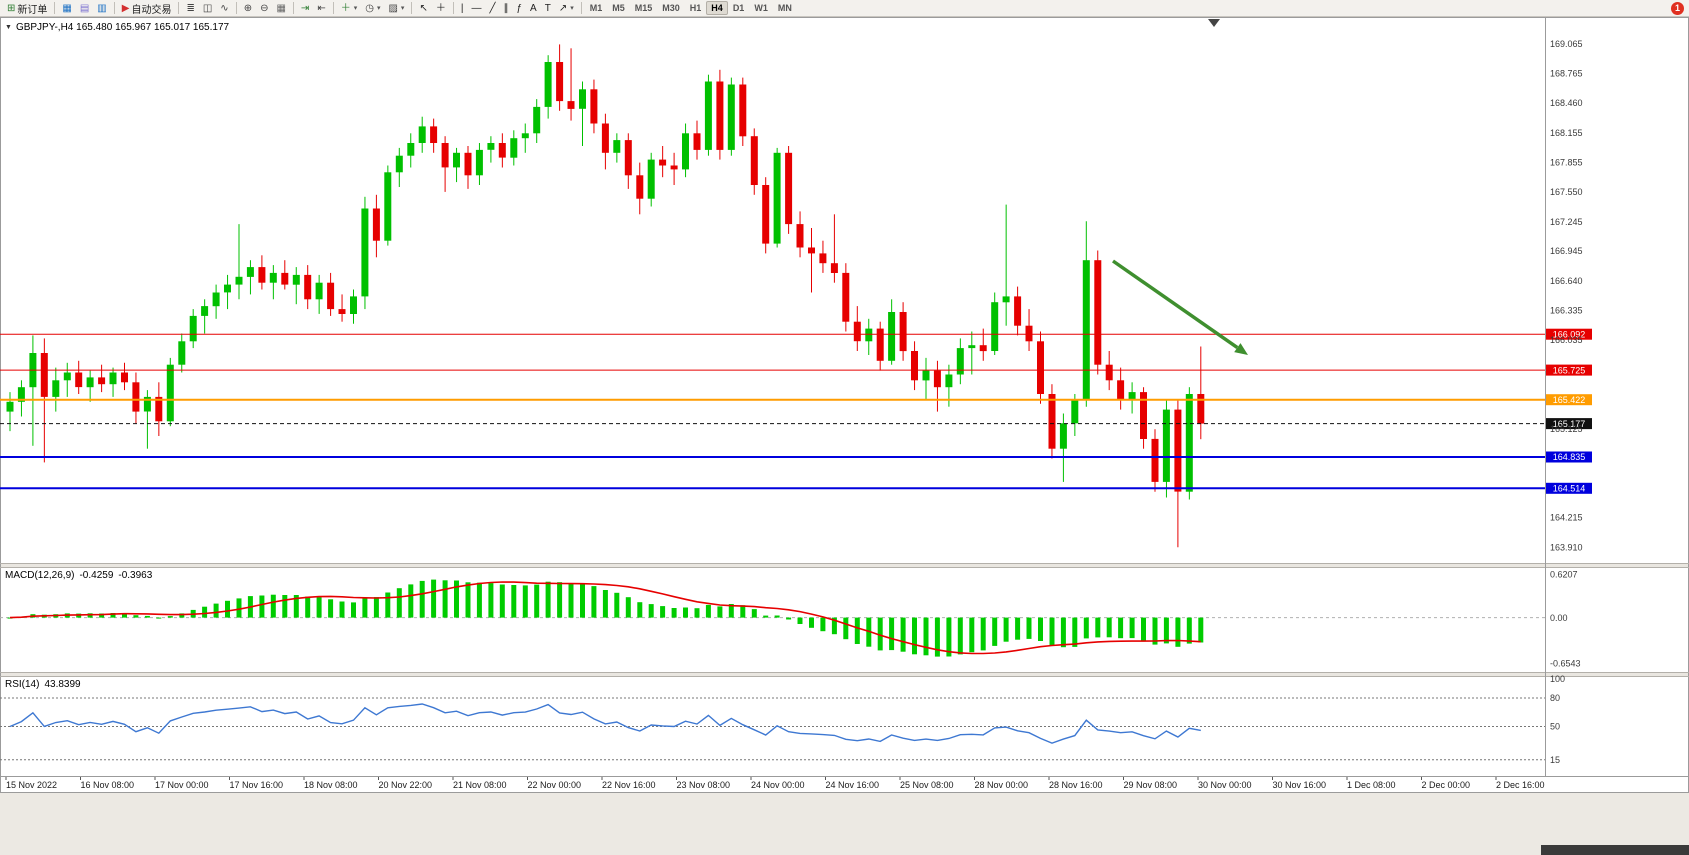 This screenshot has width=1689, height=855. I want to click on timeframe-d1-button: D1, so click(738, 8).